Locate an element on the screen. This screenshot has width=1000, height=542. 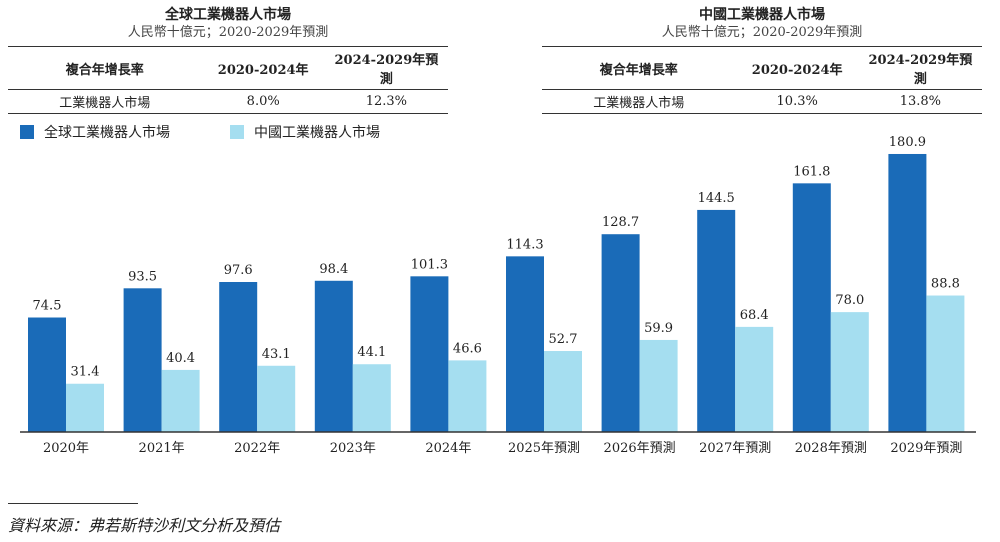
cagr-title: 中國工業機器人市場 is located at coordinates (762, 15).